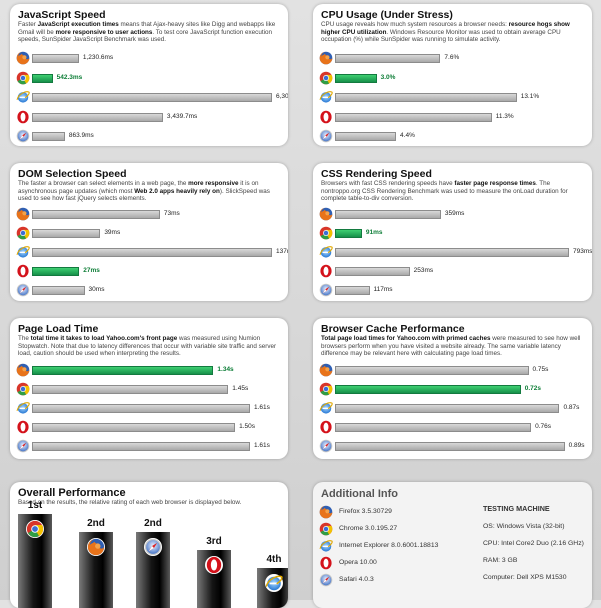 This screenshot has width=601, height=608. Describe the element at coordinates (359, 494) in the screenshot. I see `panel-title: Additional Info` at that location.